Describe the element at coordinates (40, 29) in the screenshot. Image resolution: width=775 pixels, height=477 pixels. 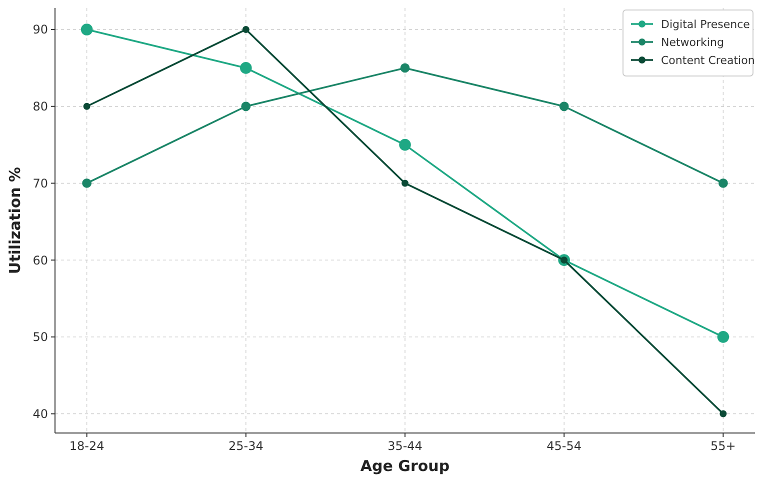
I see `y-tick-label: 90` at that location.